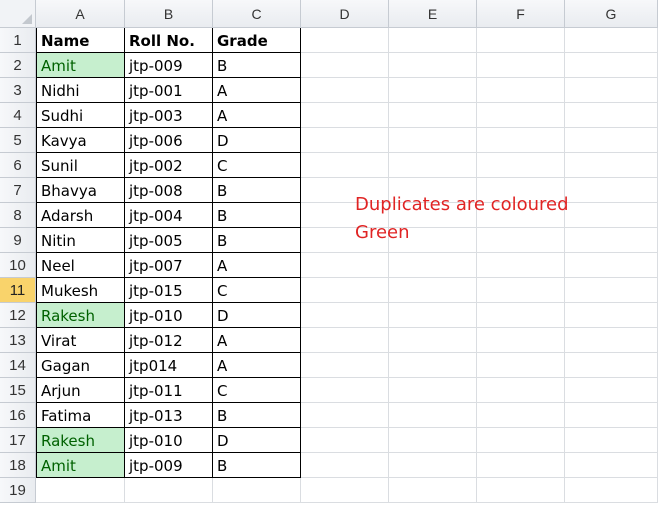 The image size is (658, 508). What do you see at coordinates (169, 415) in the screenshot?
I see `roll-cell: jtp-013` at bounding box center [169, 415].